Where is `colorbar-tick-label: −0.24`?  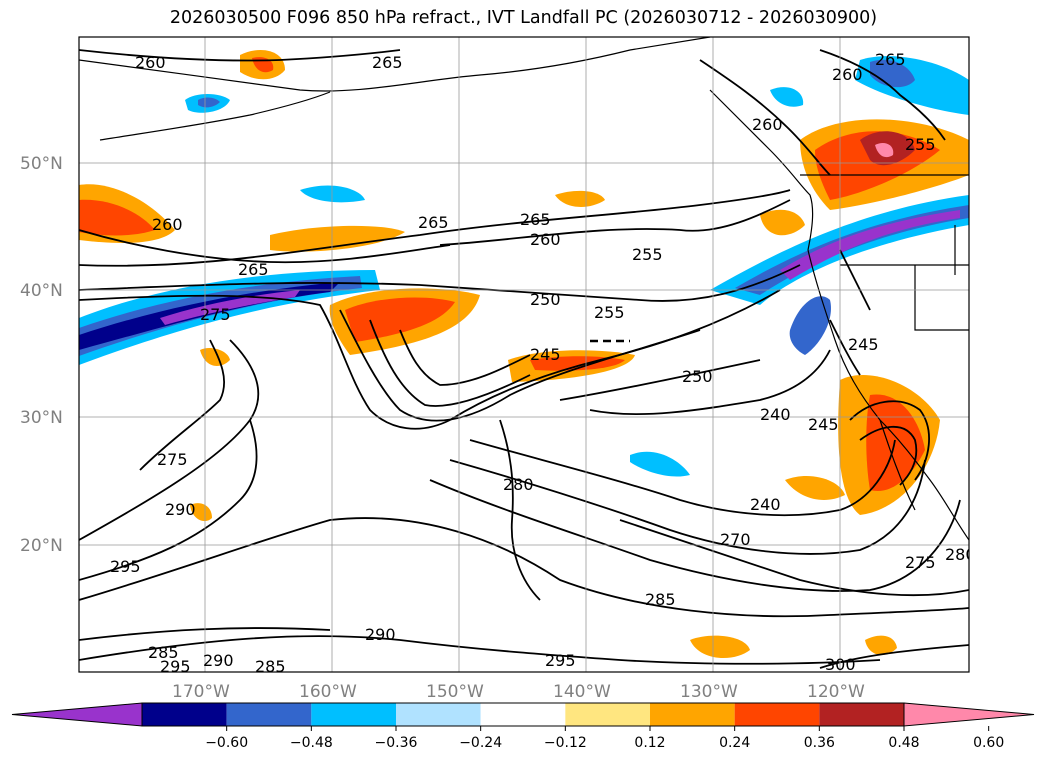 colorbar-tick-label: −0.24 is located at coordinates (480, 743).